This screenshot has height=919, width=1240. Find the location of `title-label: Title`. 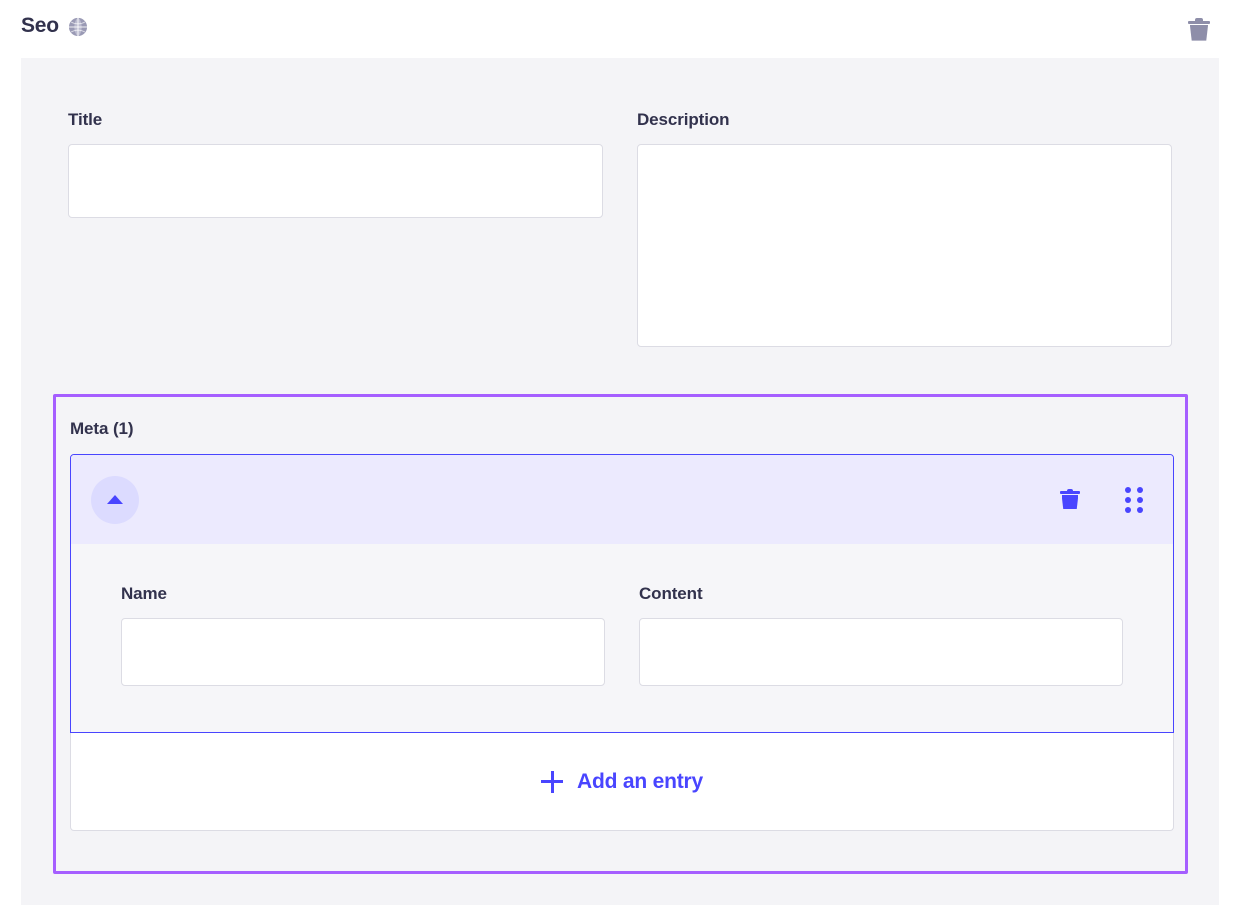

title-label: Title is located at coordinates (85, 119).